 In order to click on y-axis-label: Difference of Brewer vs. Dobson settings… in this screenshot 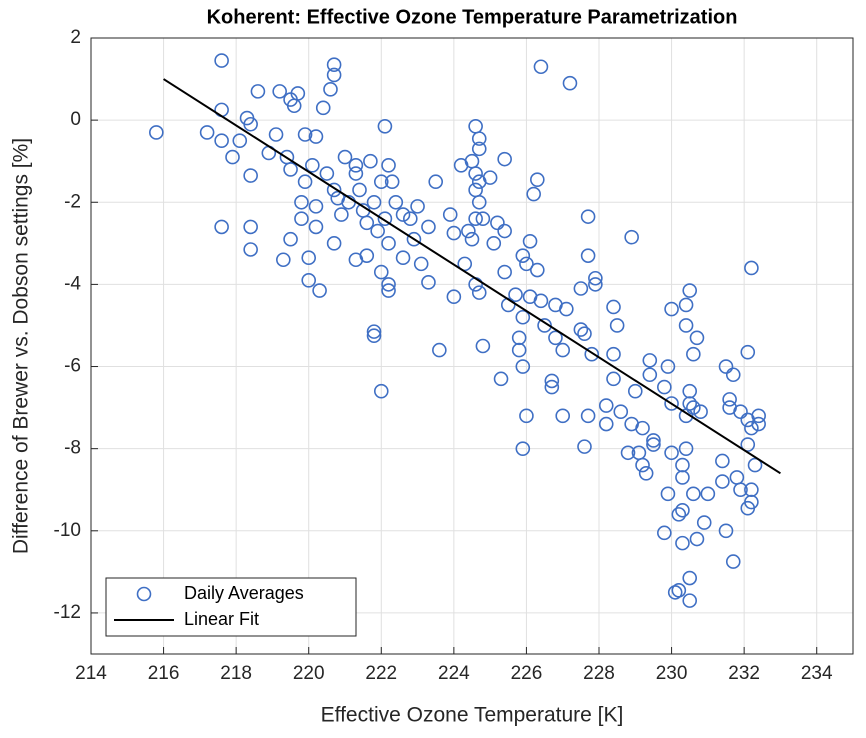, I will do `click(21, 346)`.